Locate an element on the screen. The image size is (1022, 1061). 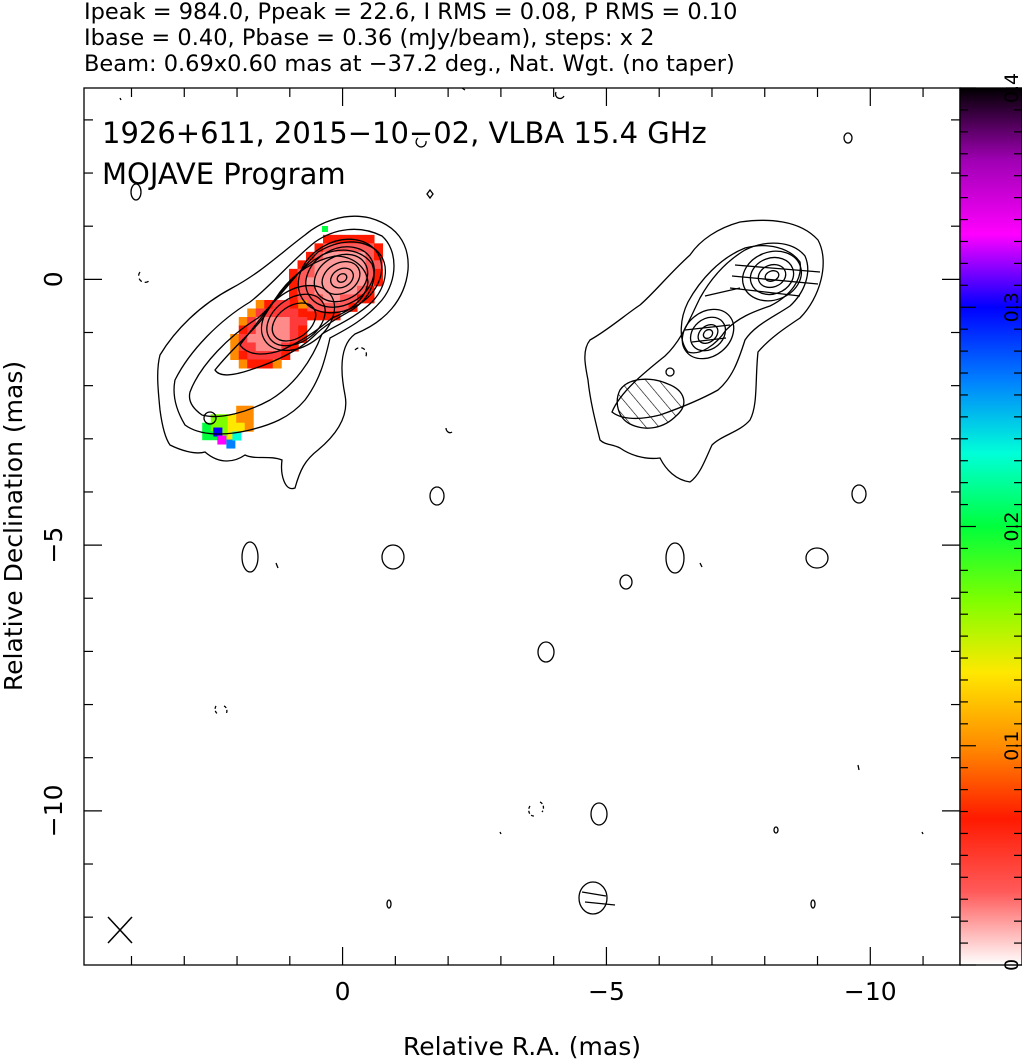
polarized-intensity-map is located at coordinates (704, 351).